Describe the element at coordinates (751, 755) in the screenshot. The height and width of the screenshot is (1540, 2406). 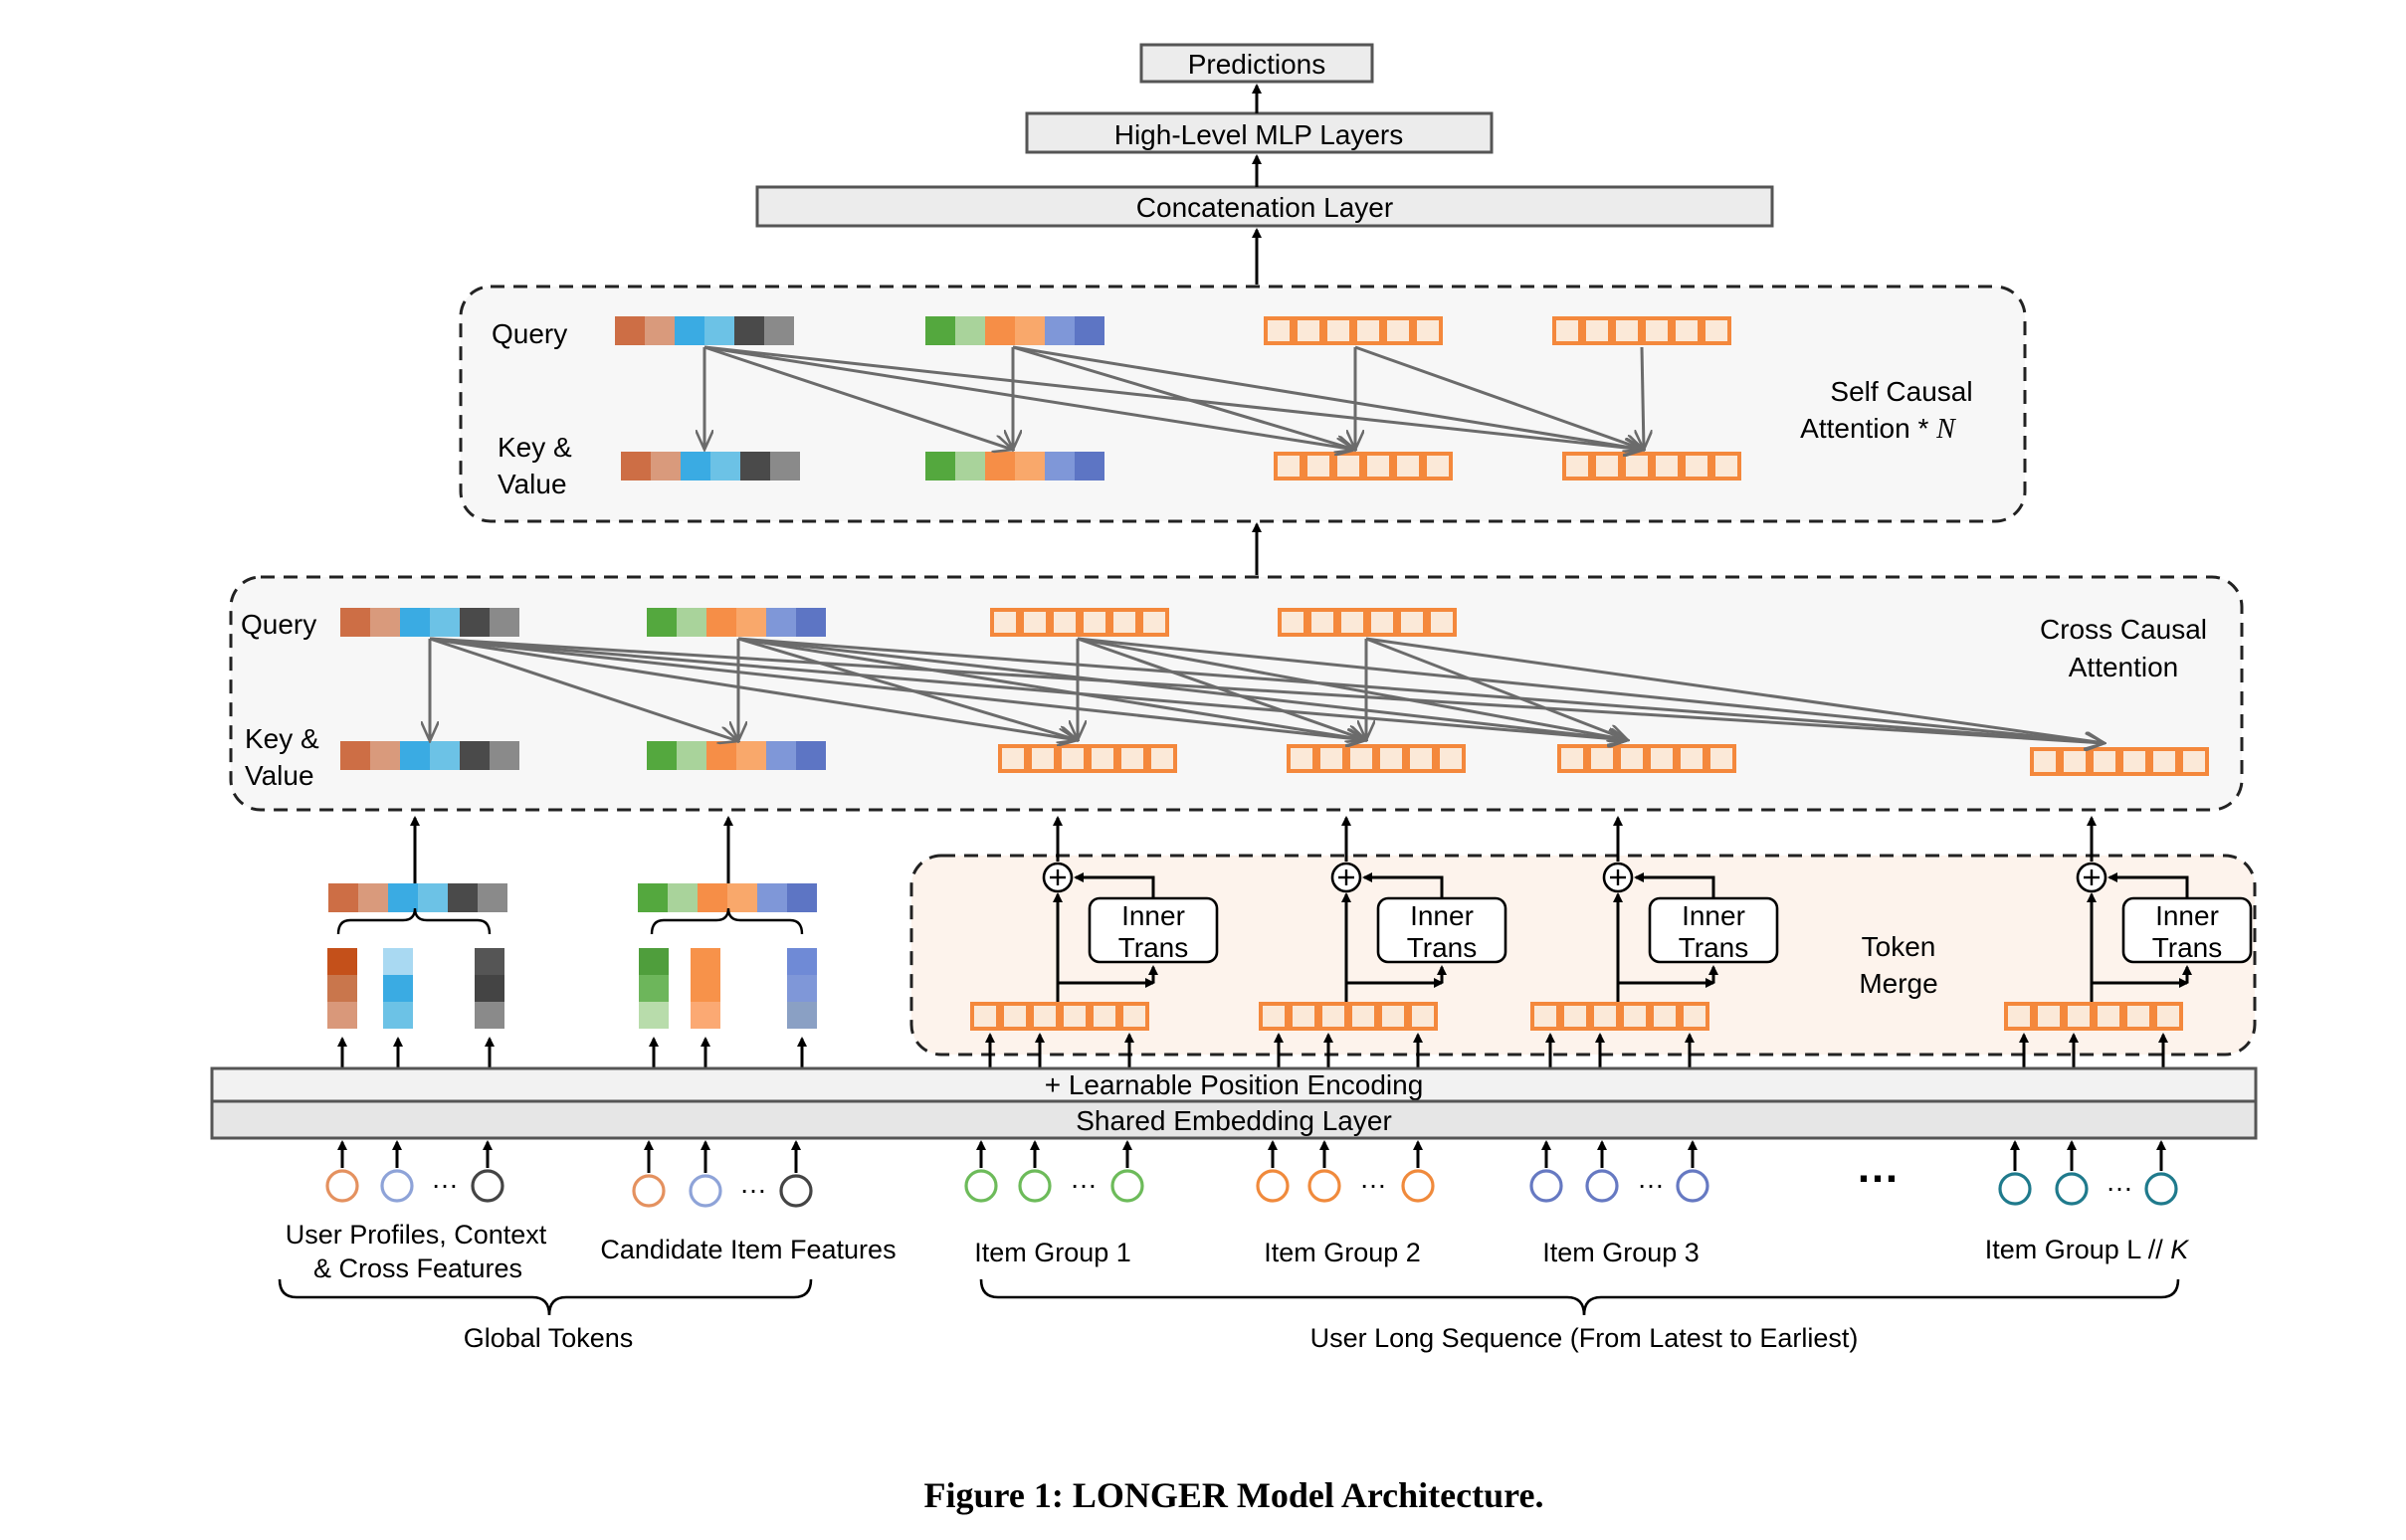
I see `cross-key-item-token-cell` at that location.